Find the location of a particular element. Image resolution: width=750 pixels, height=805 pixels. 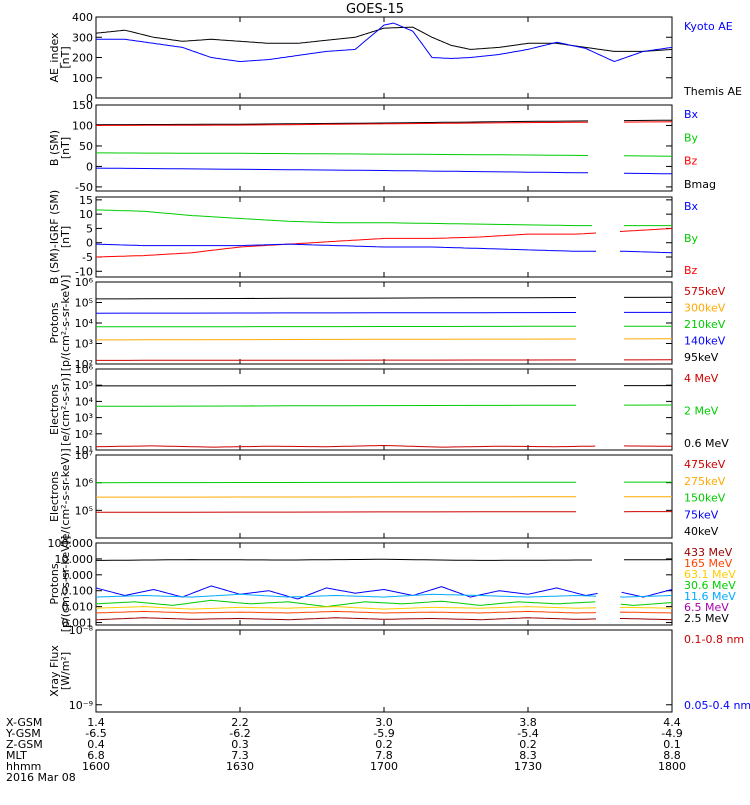

y-axis-label: [e/(cm²-s-sr-keV)] is located at coordinates (65, 496).